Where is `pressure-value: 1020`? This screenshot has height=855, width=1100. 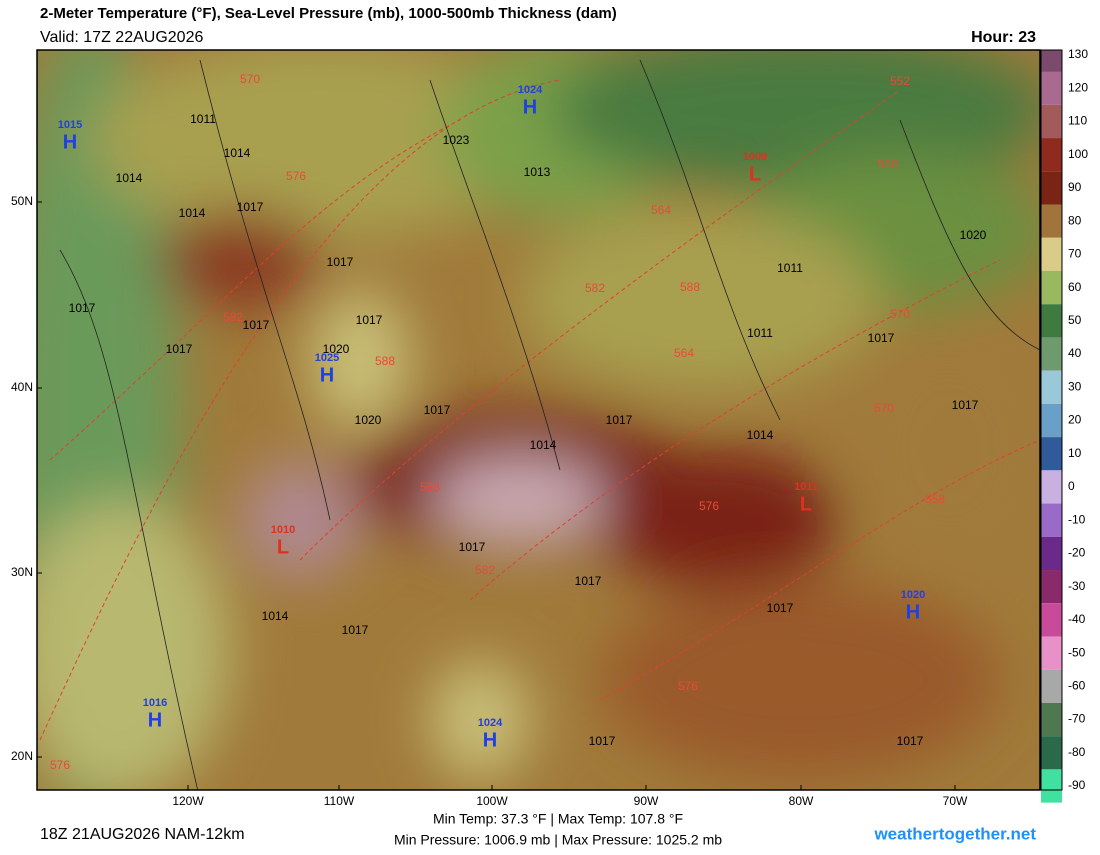 pressure-value: 1020 is located at coordinates (913, 595).